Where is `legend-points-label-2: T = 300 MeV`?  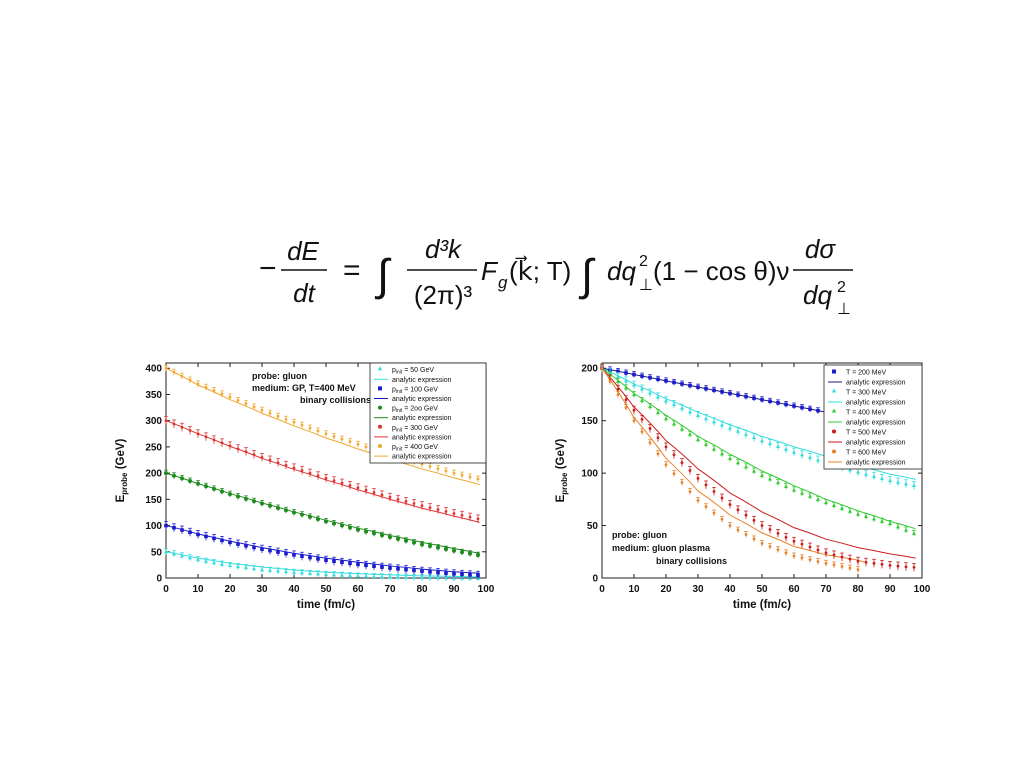
legend-points-label-2: T = 300 MeV is located at coordinates (866, 393).